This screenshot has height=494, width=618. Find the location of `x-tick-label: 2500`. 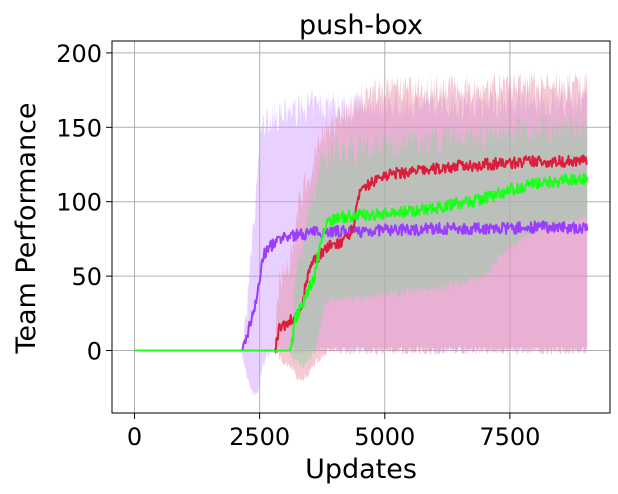

x-tick-label: 2500 is located at coordinates (259, 437).